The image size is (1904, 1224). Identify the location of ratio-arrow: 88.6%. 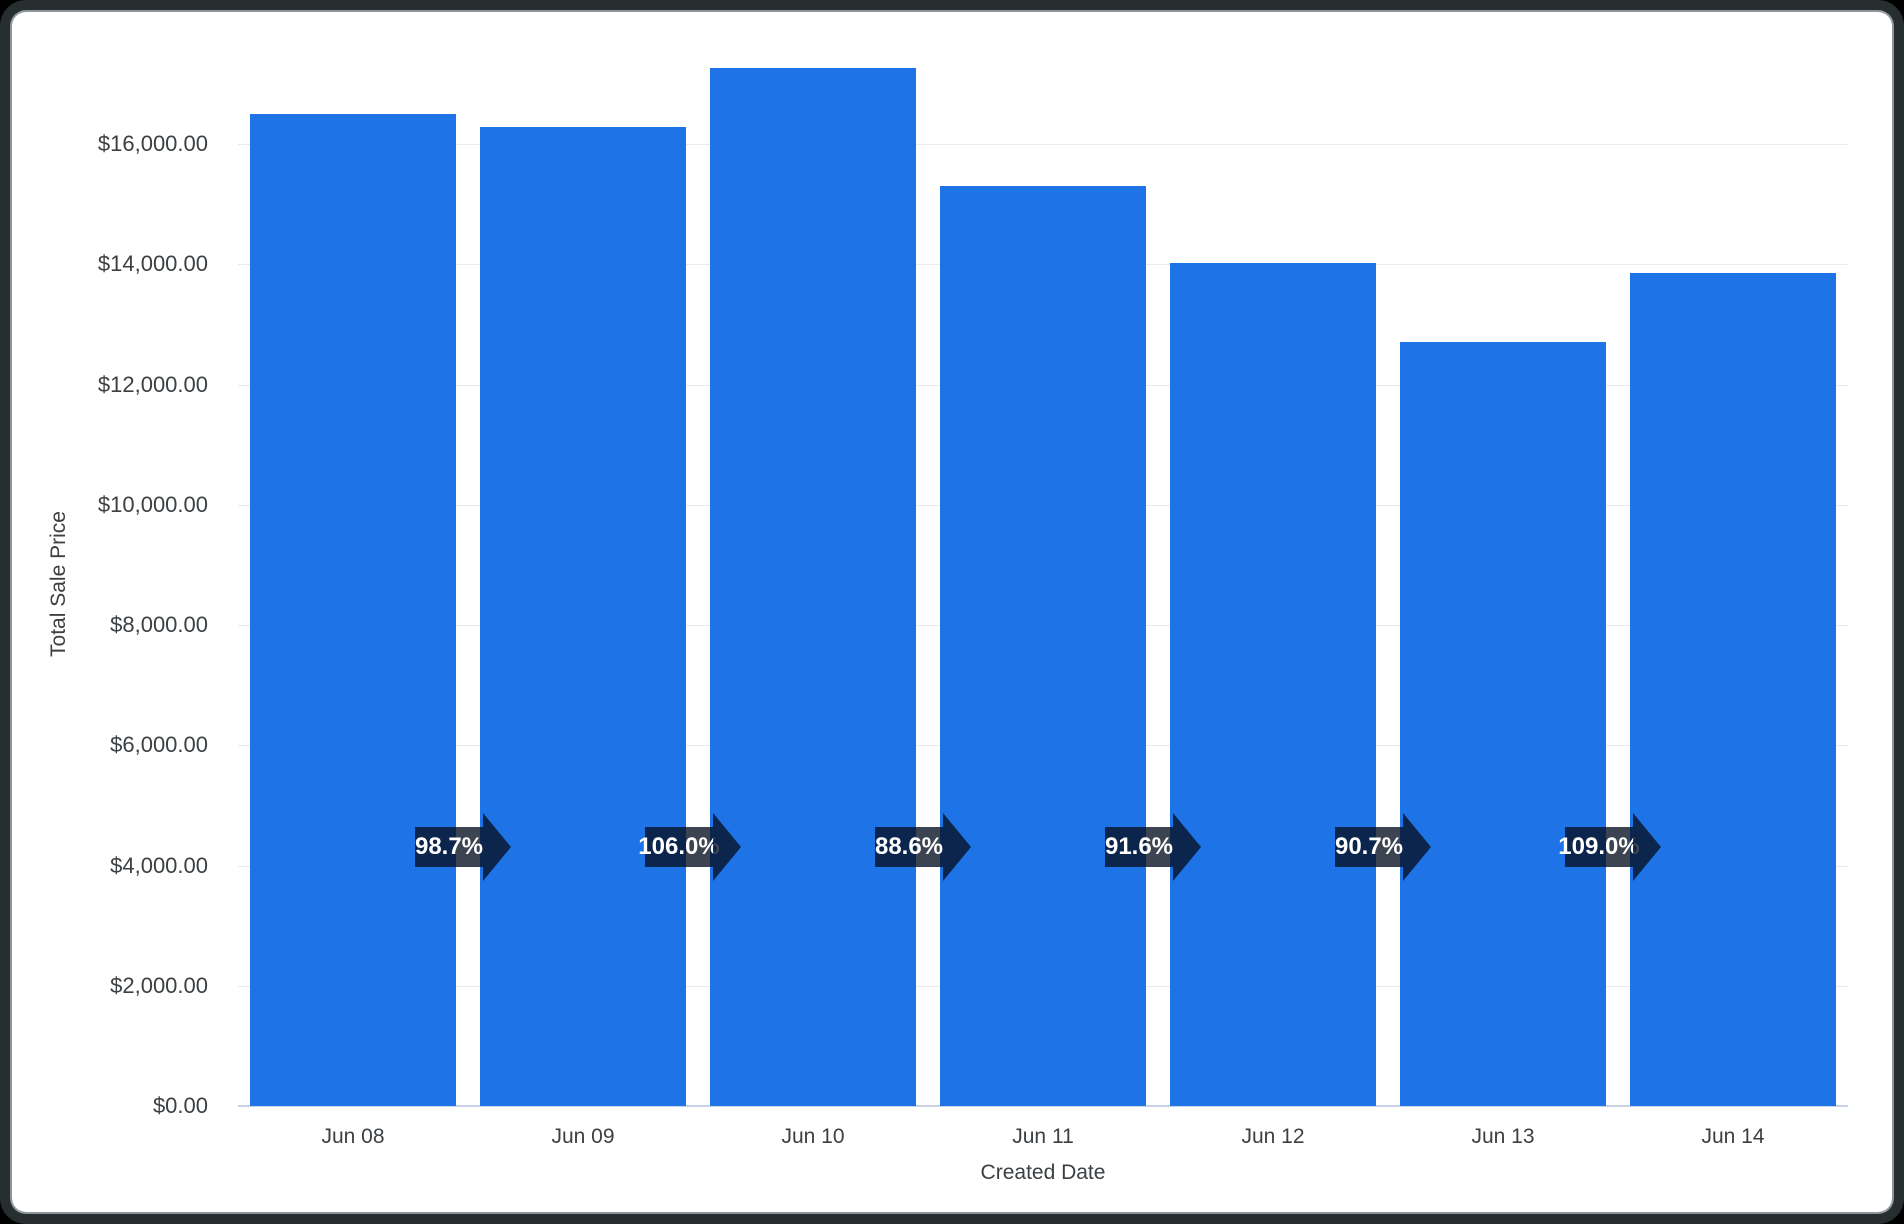
(923, 847).